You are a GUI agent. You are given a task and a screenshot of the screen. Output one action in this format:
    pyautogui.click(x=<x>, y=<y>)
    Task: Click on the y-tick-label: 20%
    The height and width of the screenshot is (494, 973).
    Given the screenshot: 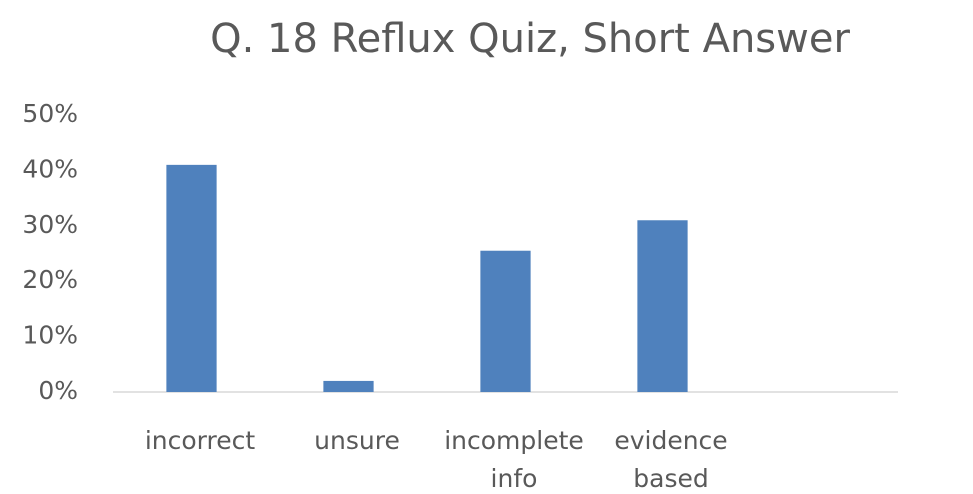 What is the action you would take?
    pyautogui.click(x=50, y=279)
    